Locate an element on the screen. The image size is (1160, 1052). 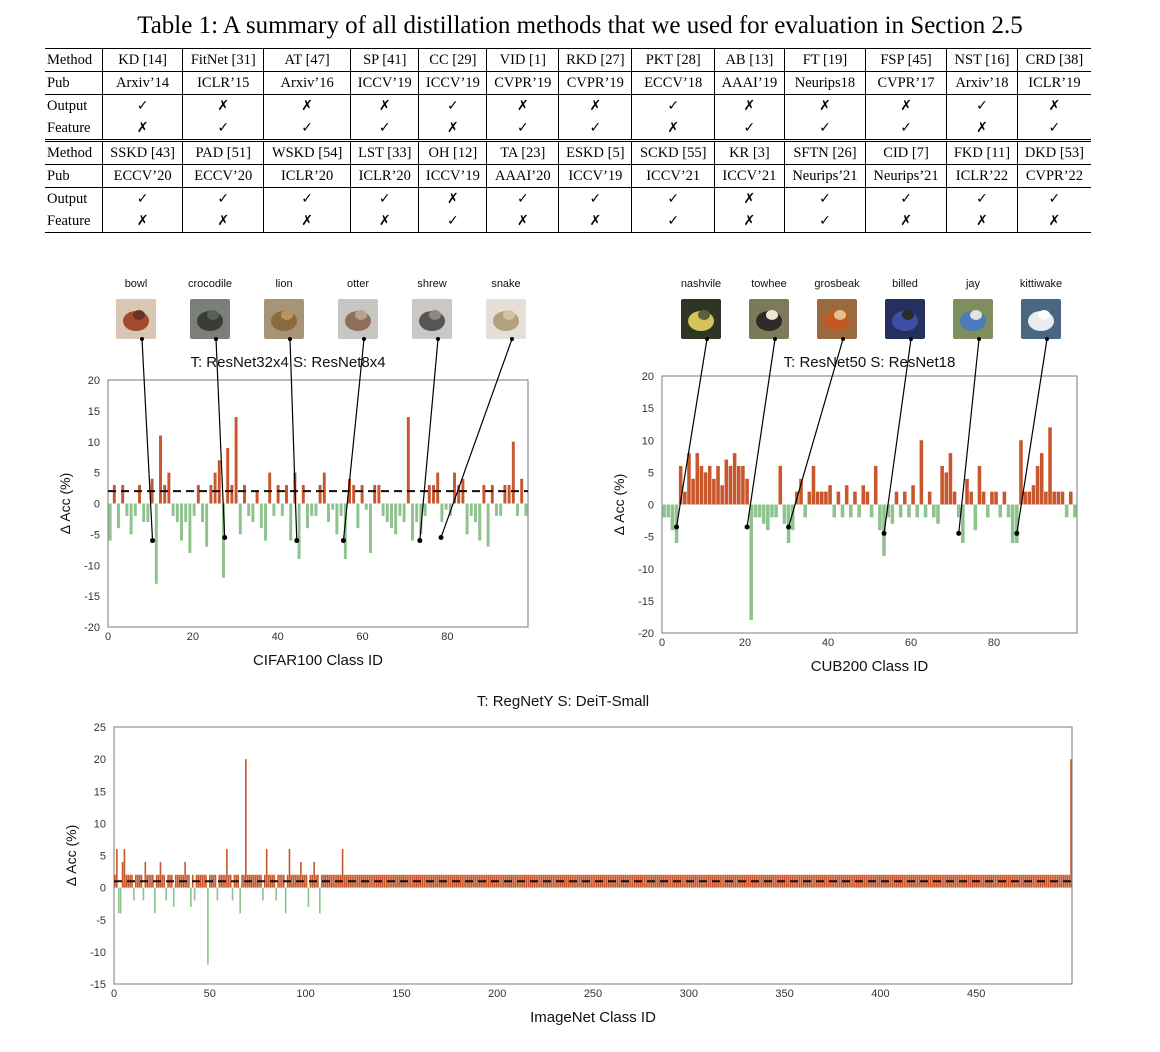
row-label: Feature is located at coordinates (74, 129).